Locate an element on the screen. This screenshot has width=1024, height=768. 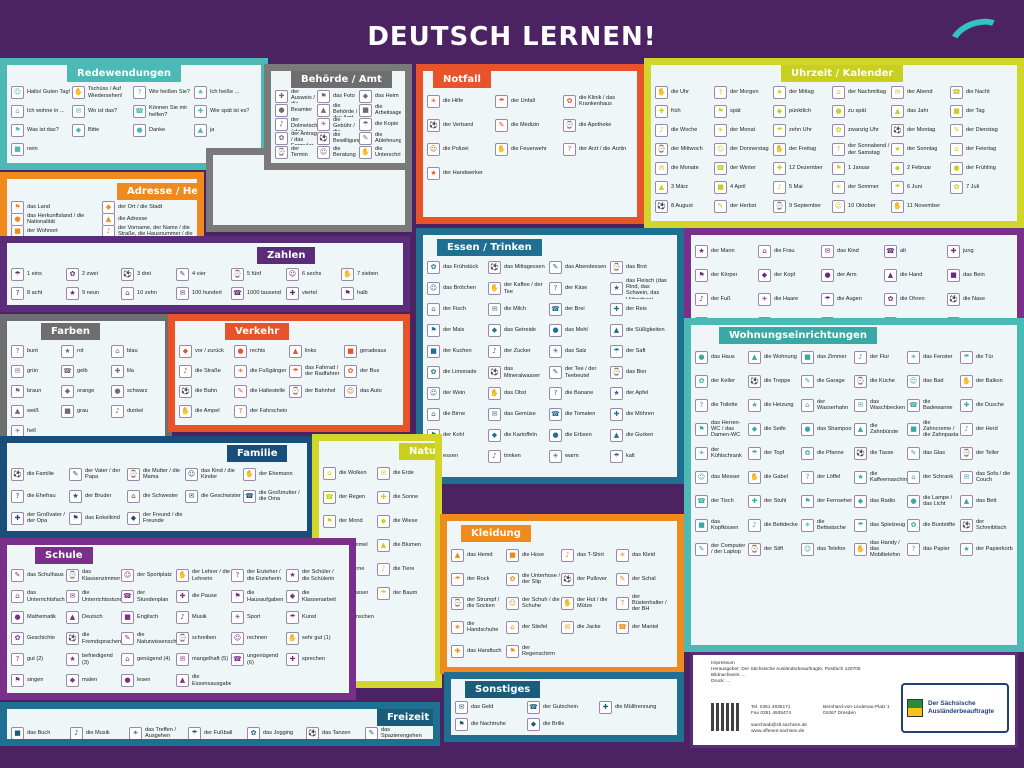
vocab-item: ✉ das Waschbecken is located at coordinates (880, 405).